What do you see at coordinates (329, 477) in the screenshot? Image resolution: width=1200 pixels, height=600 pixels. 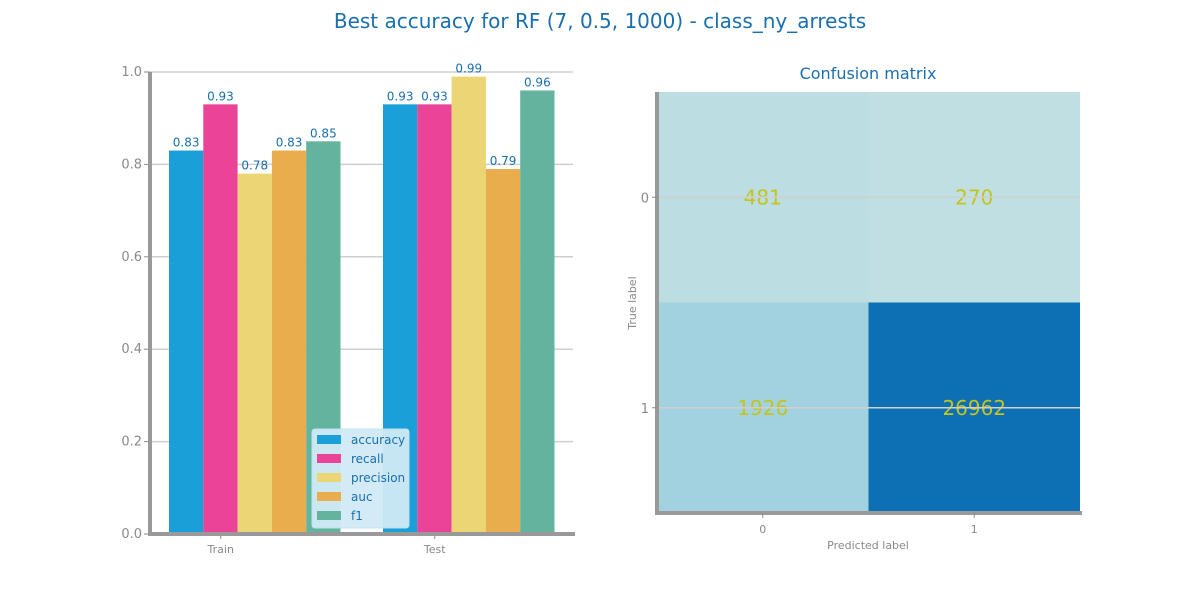 I see `legend-swatch-precision` at bounding box center [329, 477].